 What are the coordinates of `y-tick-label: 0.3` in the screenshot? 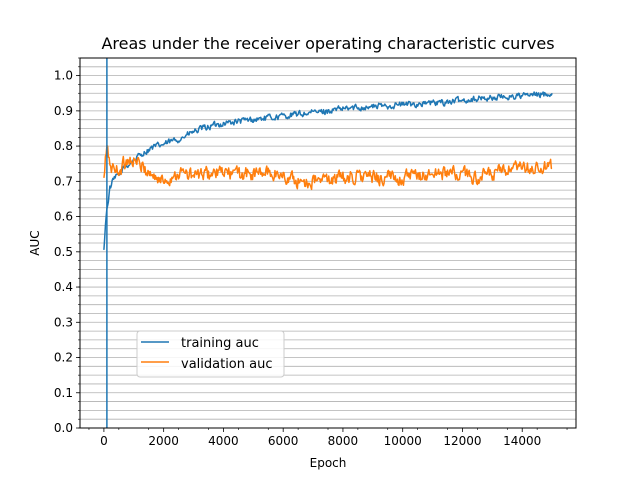 It's located at (63, 322).